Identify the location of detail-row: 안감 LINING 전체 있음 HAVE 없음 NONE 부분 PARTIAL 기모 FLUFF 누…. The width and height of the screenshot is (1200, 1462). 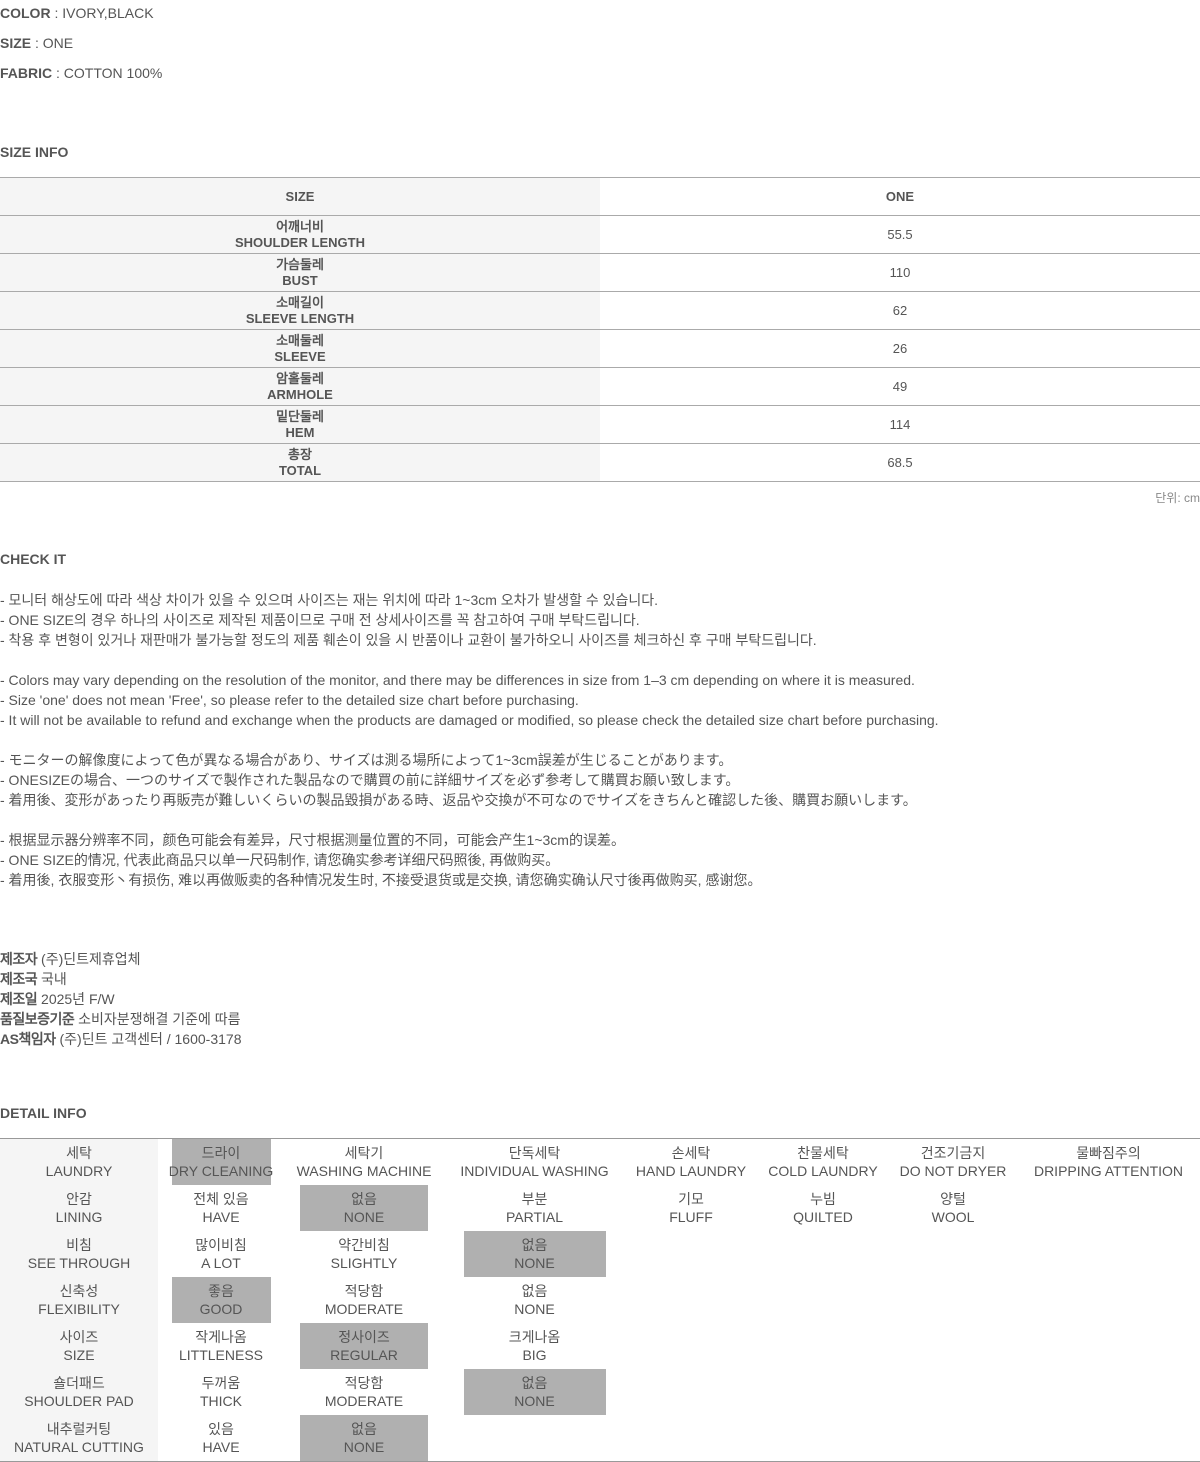
(600, 1208).